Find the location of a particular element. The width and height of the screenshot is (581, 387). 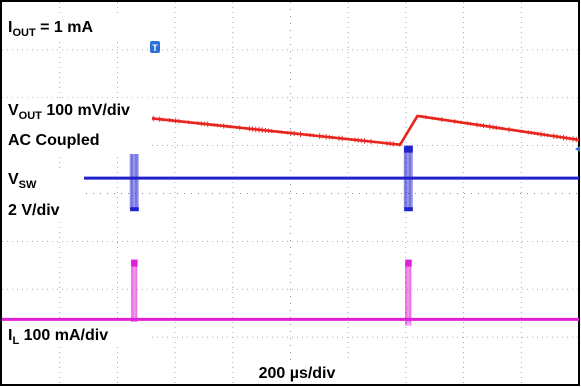

x-axis-label: 200 µs/div is located at coordinates (297, 373).